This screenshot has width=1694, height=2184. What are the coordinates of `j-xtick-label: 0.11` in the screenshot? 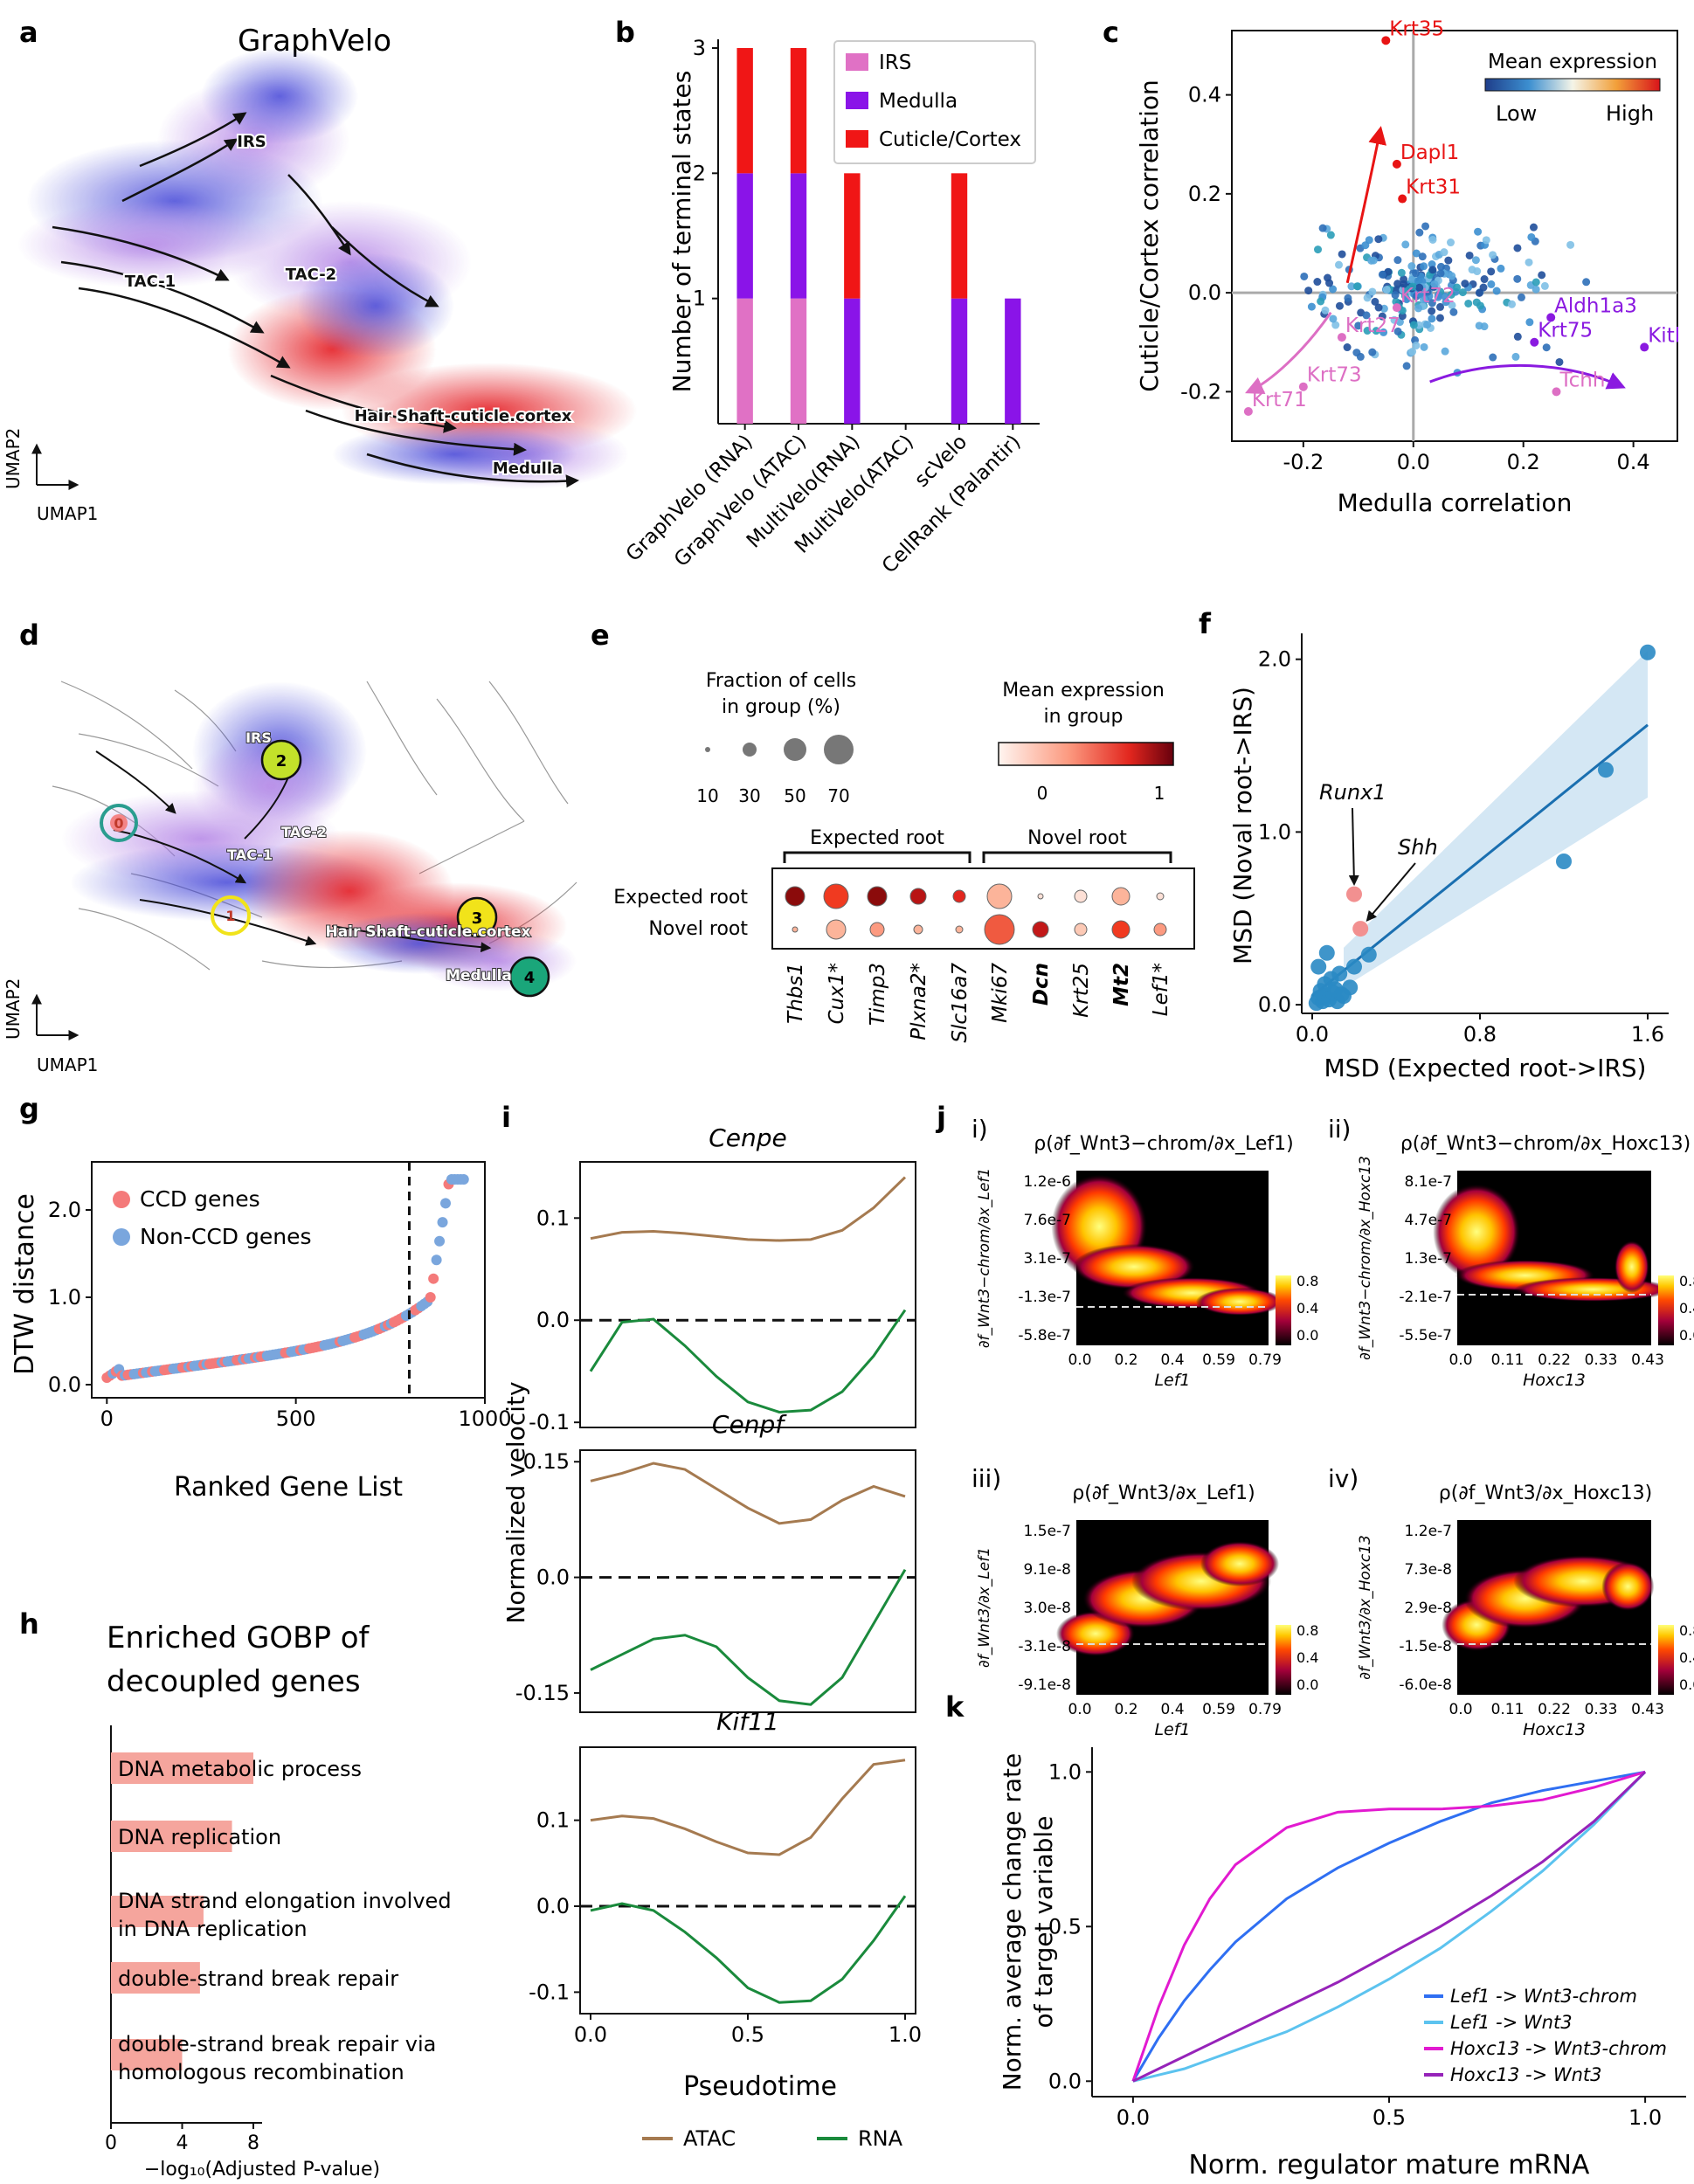 It's located at (1508, 1709).